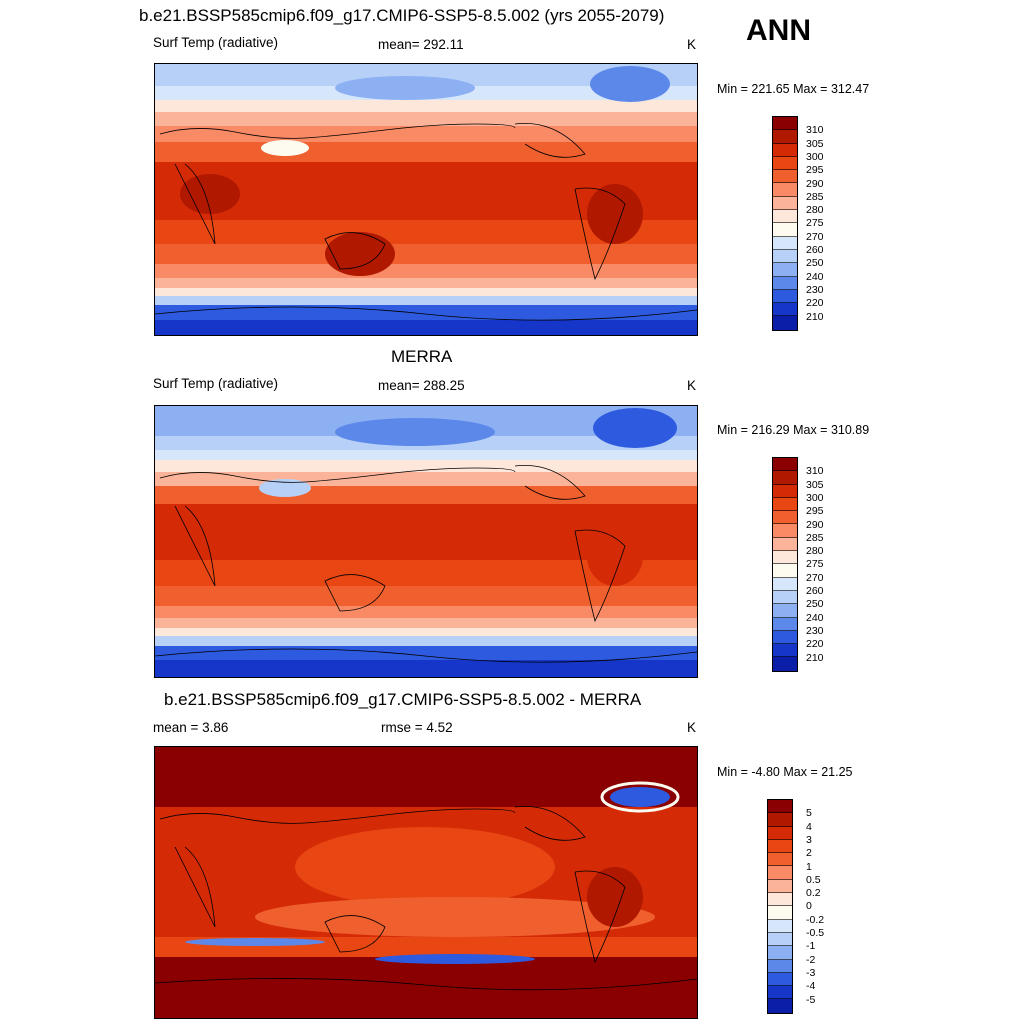 The image size is (1024, 1024). What do you see at coordinates (191, 727) in the screenshot?
I see `panel-3-mean-label: mean = 3.86` at bounding box center [191, 727].